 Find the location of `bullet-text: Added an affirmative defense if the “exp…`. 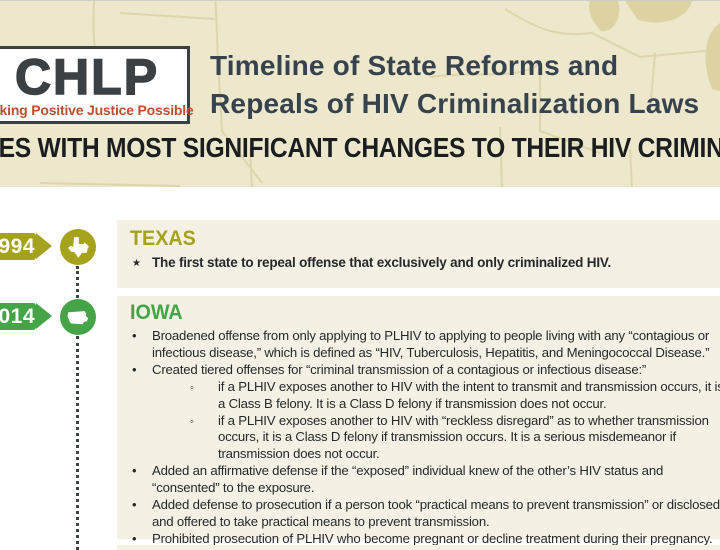

bullet-text: Added an affirmative defense if the “exp… is located at coordinates (408, 479).